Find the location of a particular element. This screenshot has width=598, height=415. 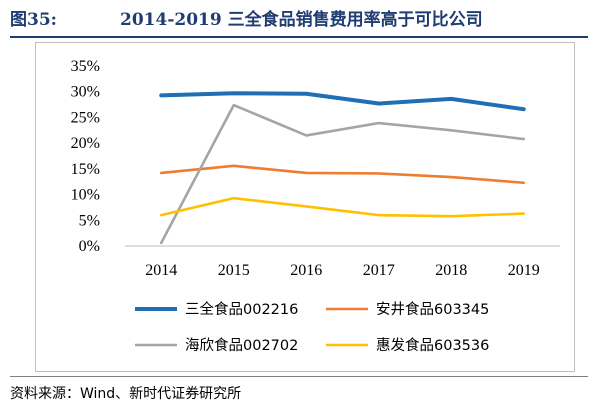

y-tick-label: 15% is located at coordinates (85, 169).